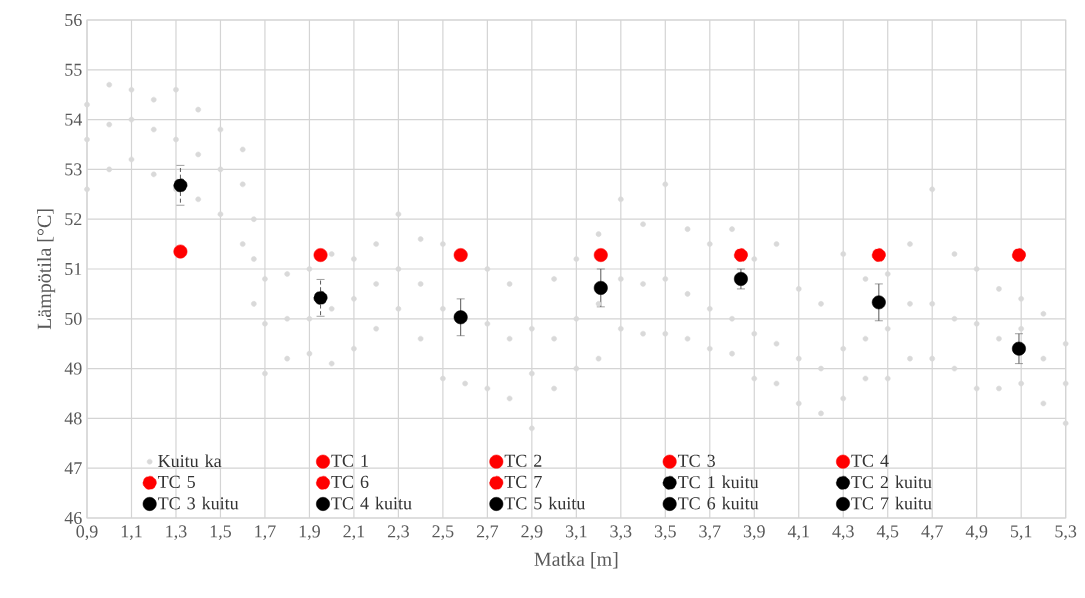 The width and height of the screenshot is (1085, 598). I want to click on x-tick-label: 2,1, so click(354, 533).